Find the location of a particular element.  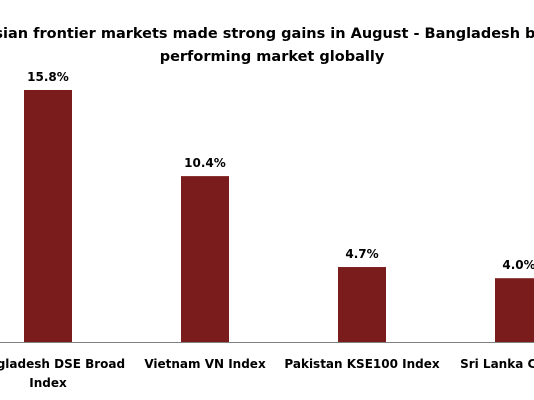

category-label: Bangladesh DSE Broad is located at coordinates (62, 364).